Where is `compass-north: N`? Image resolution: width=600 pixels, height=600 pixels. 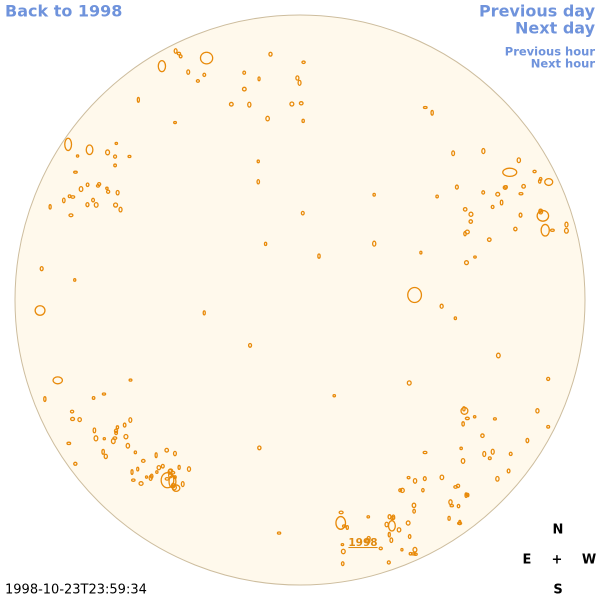 compass-north: N is located at coordinates (558, 530).